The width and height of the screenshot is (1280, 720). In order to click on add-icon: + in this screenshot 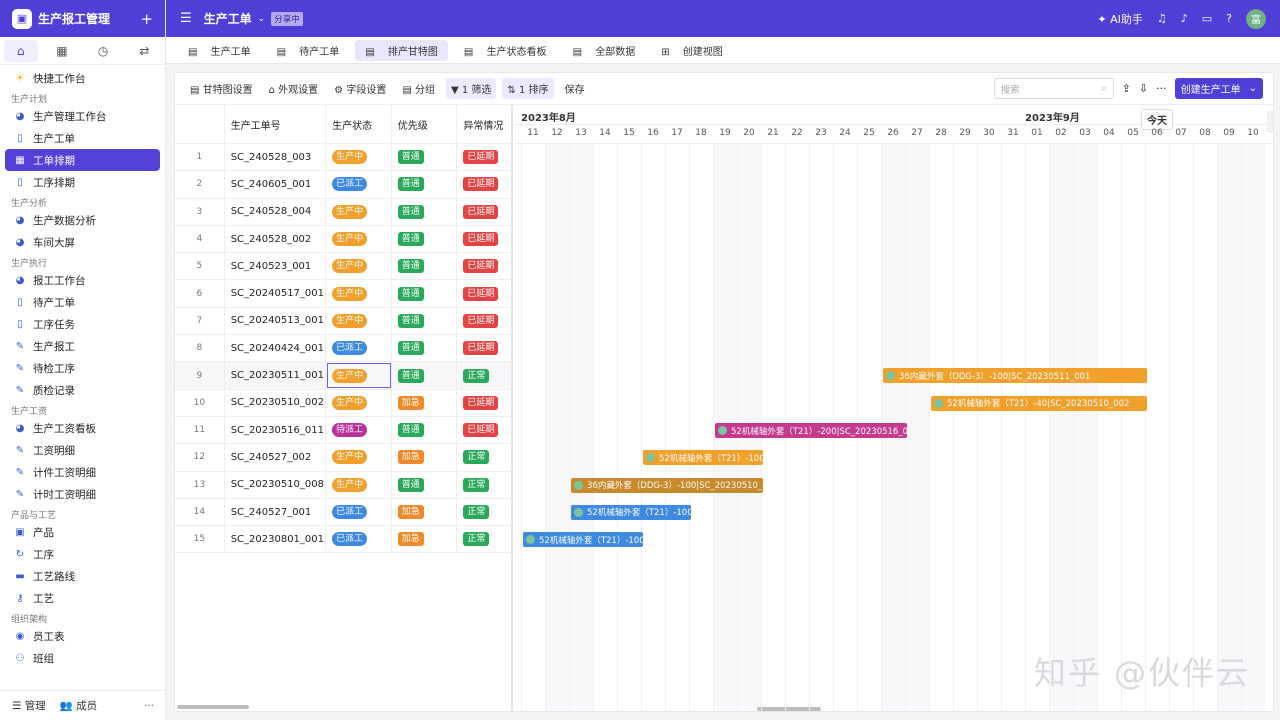, I will do `click(146, 18)`.